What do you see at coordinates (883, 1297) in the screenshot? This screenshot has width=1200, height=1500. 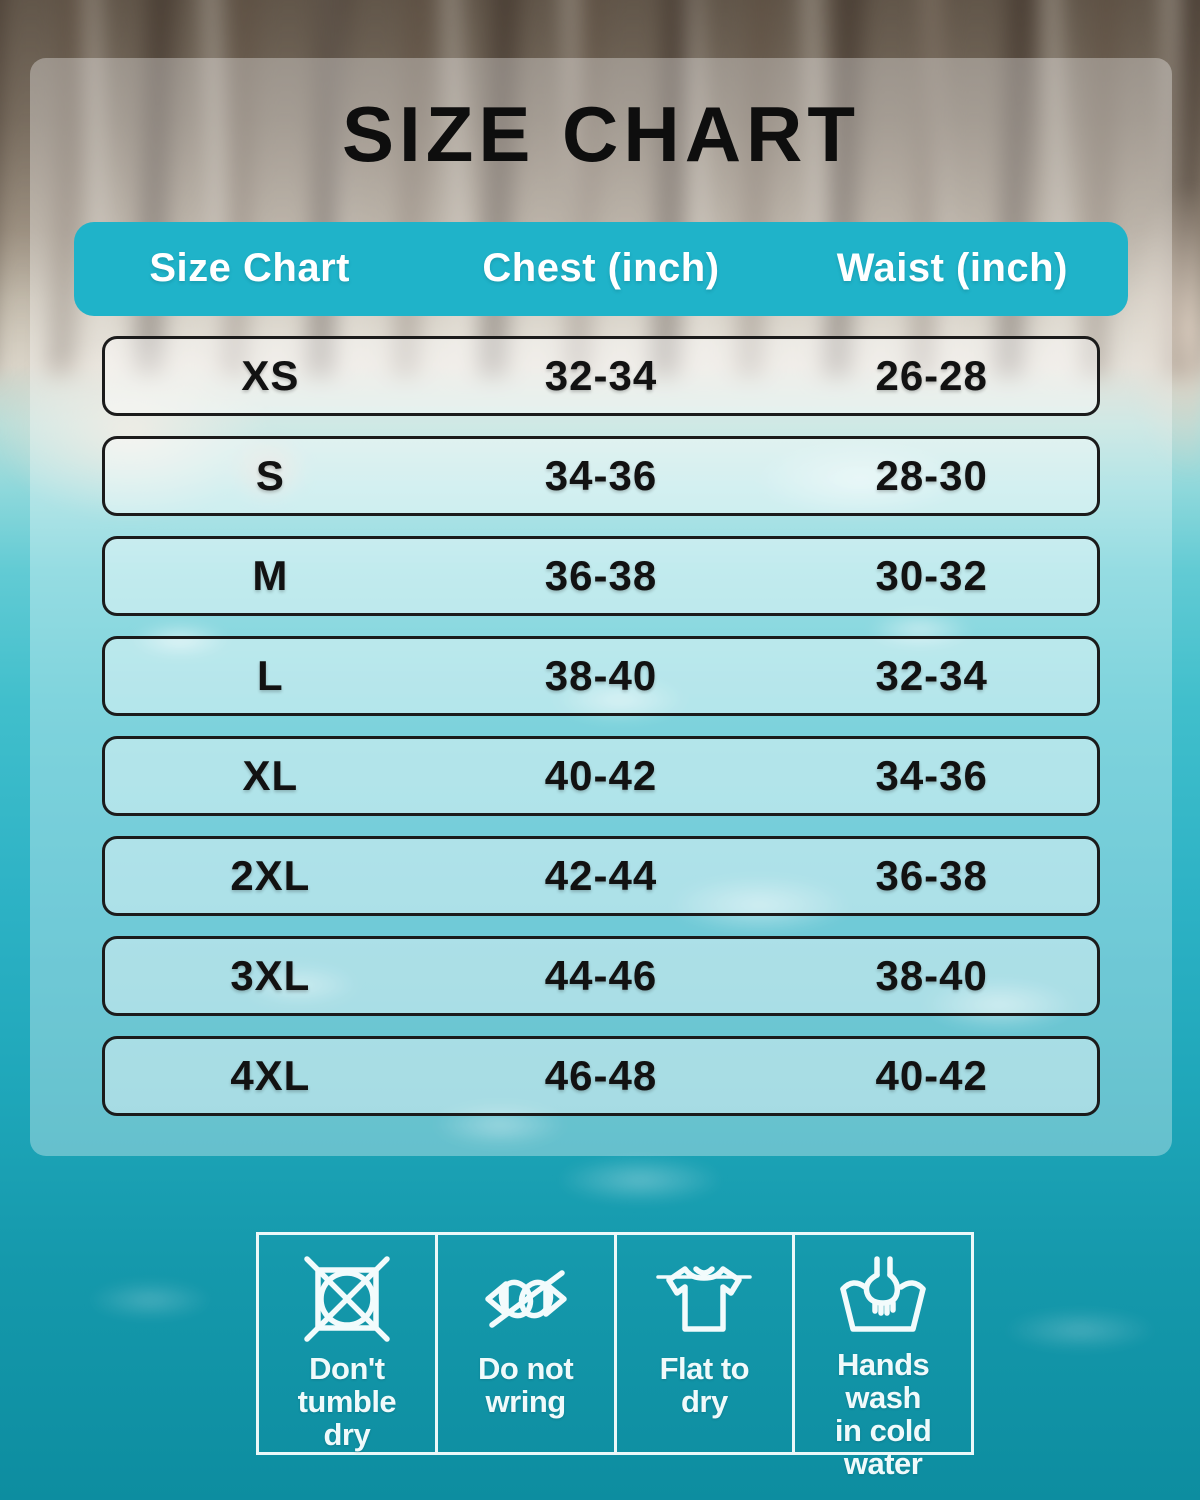 I see `hand-wash-icon` at bounding box center [883, 1297].